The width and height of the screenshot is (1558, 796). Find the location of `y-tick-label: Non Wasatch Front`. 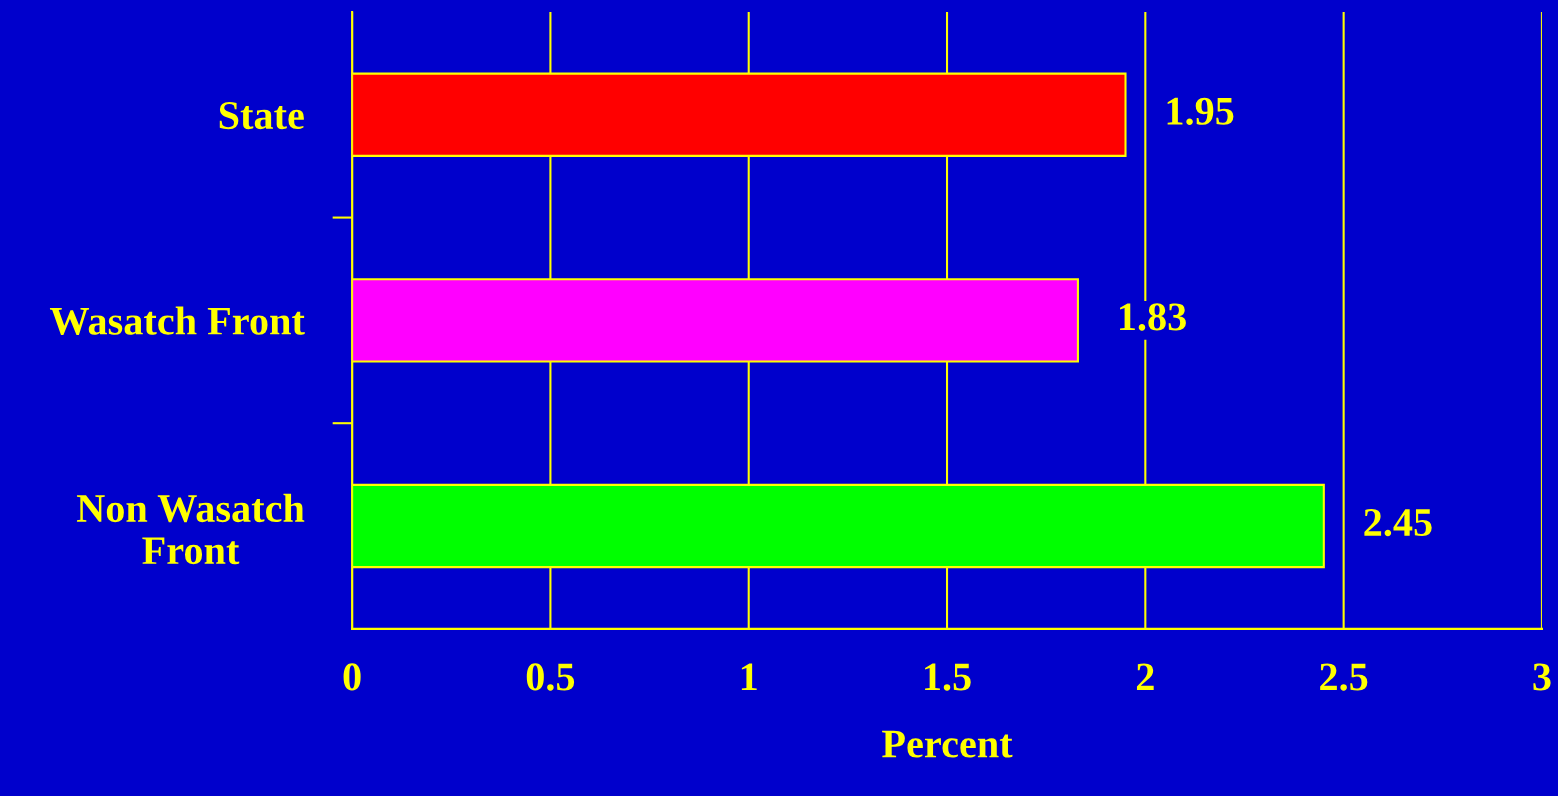

y-tick-label: Non Wasatch Front is located at coordinates (190, 529).